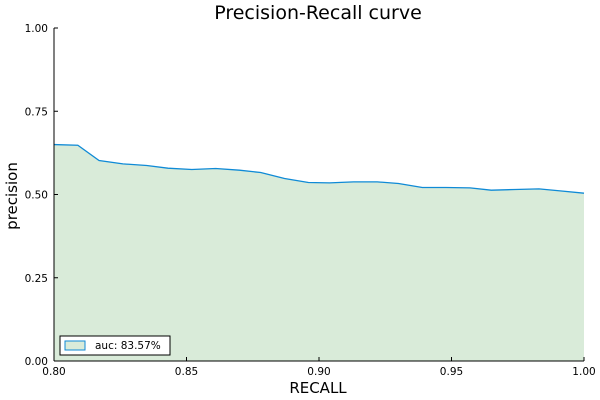 The height and width of the screenshot is (400, 600). I want to click on legend-box, so click(115, 345).